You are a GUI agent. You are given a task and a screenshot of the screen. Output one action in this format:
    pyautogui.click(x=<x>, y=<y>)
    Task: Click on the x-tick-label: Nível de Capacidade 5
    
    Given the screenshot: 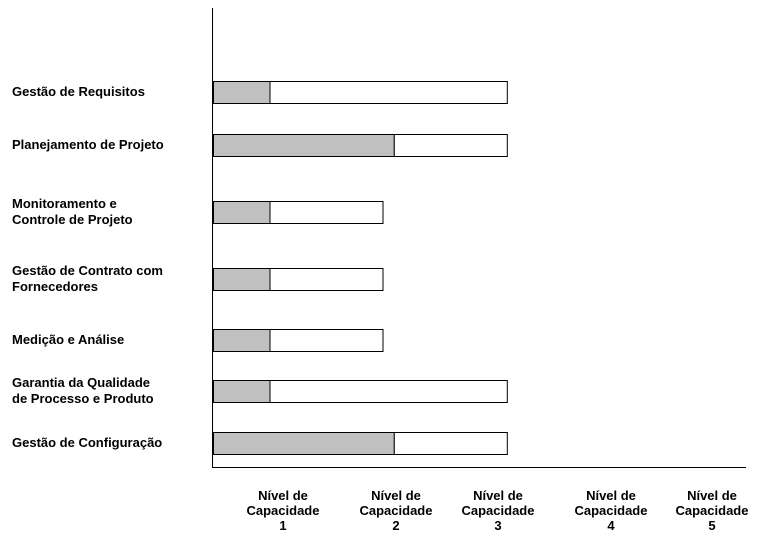 What is the action you would take?
    pyautogui.click(x=712, y=510)
    